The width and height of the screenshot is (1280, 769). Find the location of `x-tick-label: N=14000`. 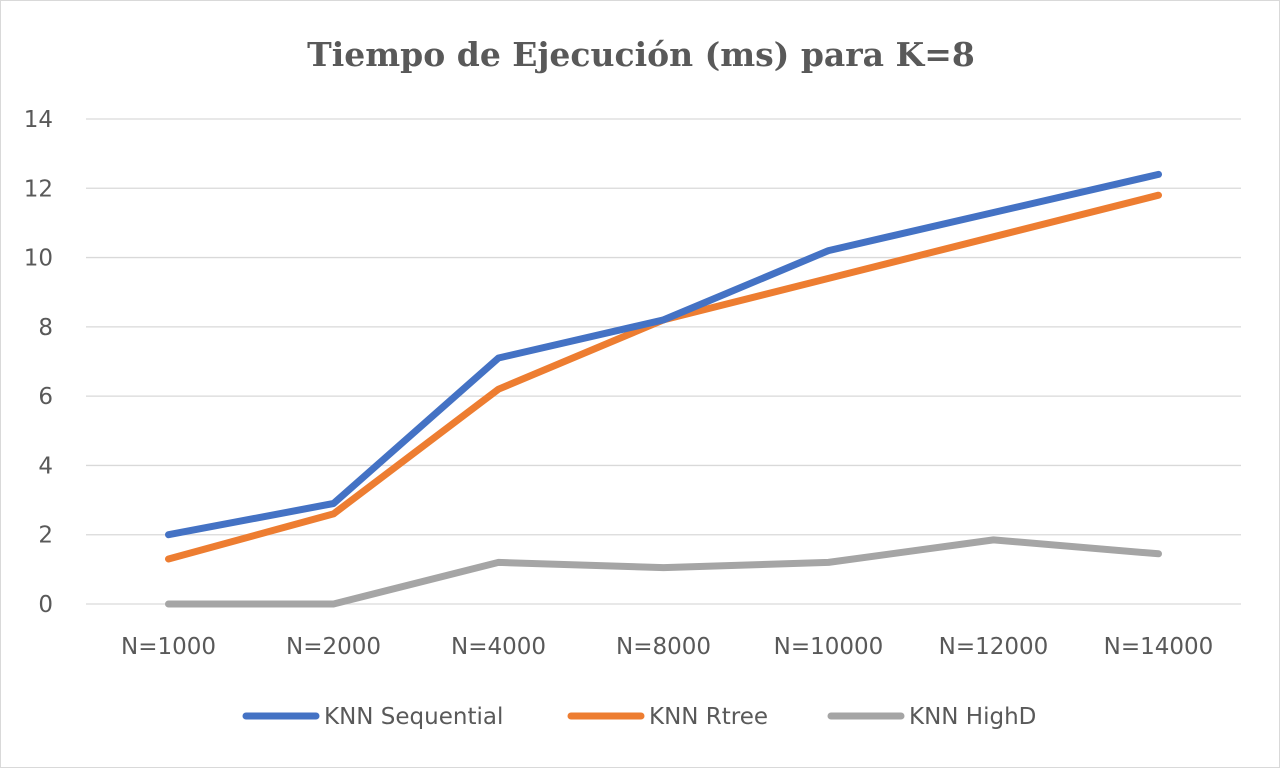

x-tick-label: N=14000 is located at coordinates (1159, 647).